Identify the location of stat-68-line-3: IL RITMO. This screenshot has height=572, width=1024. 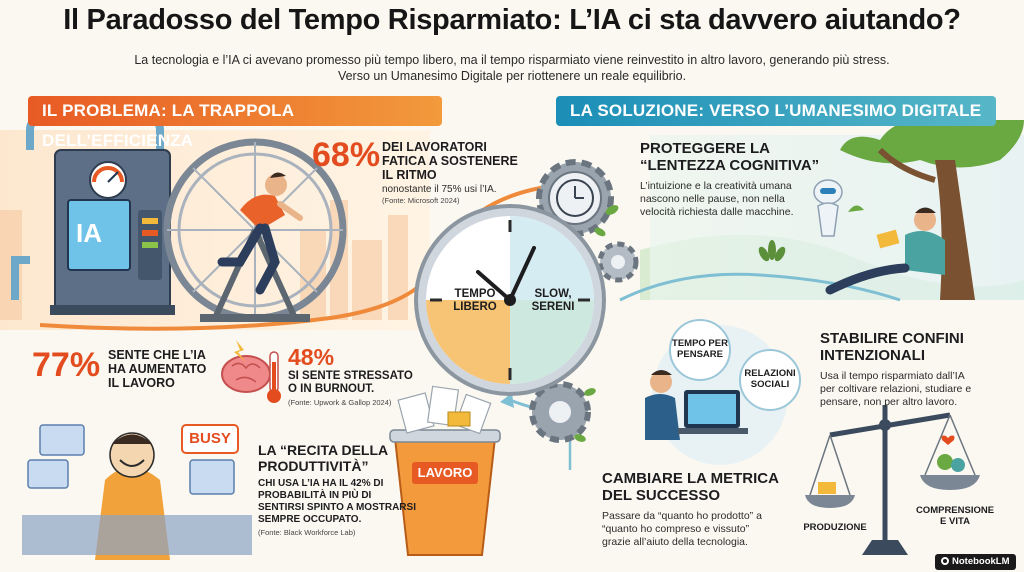
(409, 175).